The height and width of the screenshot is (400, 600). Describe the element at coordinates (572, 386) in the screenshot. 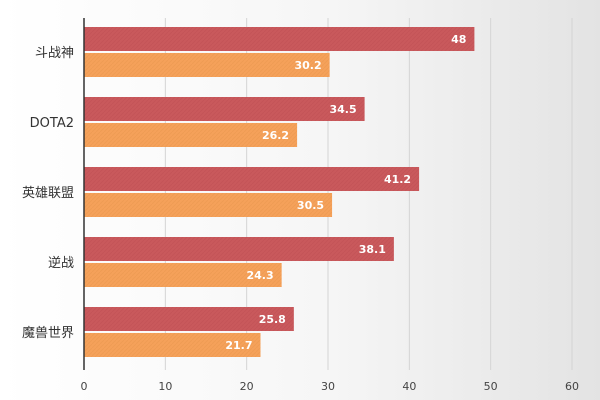

I see `x-tick-label: 60` at that location.